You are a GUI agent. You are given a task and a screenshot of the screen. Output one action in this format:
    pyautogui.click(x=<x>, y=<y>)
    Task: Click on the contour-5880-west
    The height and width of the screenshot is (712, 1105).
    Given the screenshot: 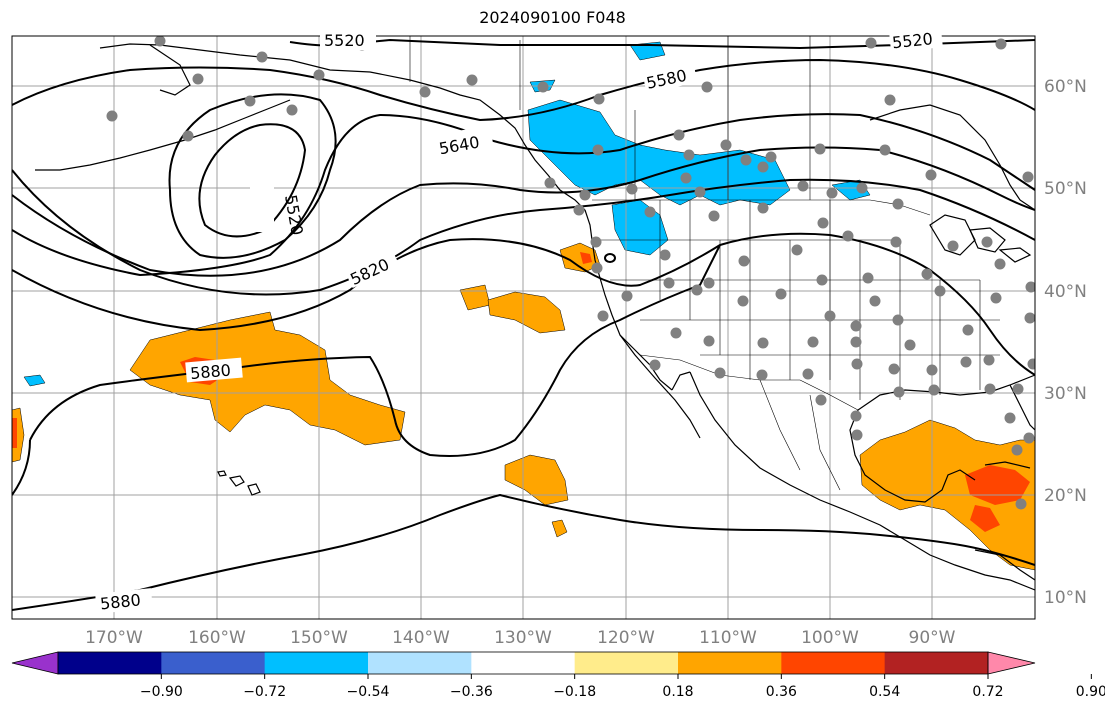 What is the action you would take?
    pyautogui.click(x=21, y=467)
    